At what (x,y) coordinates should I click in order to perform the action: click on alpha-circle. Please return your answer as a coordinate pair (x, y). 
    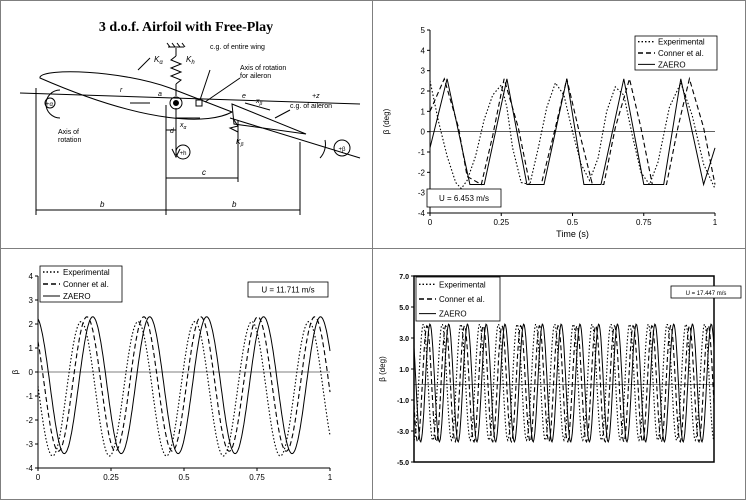
    Looking at the image, I should click on (50, 103).